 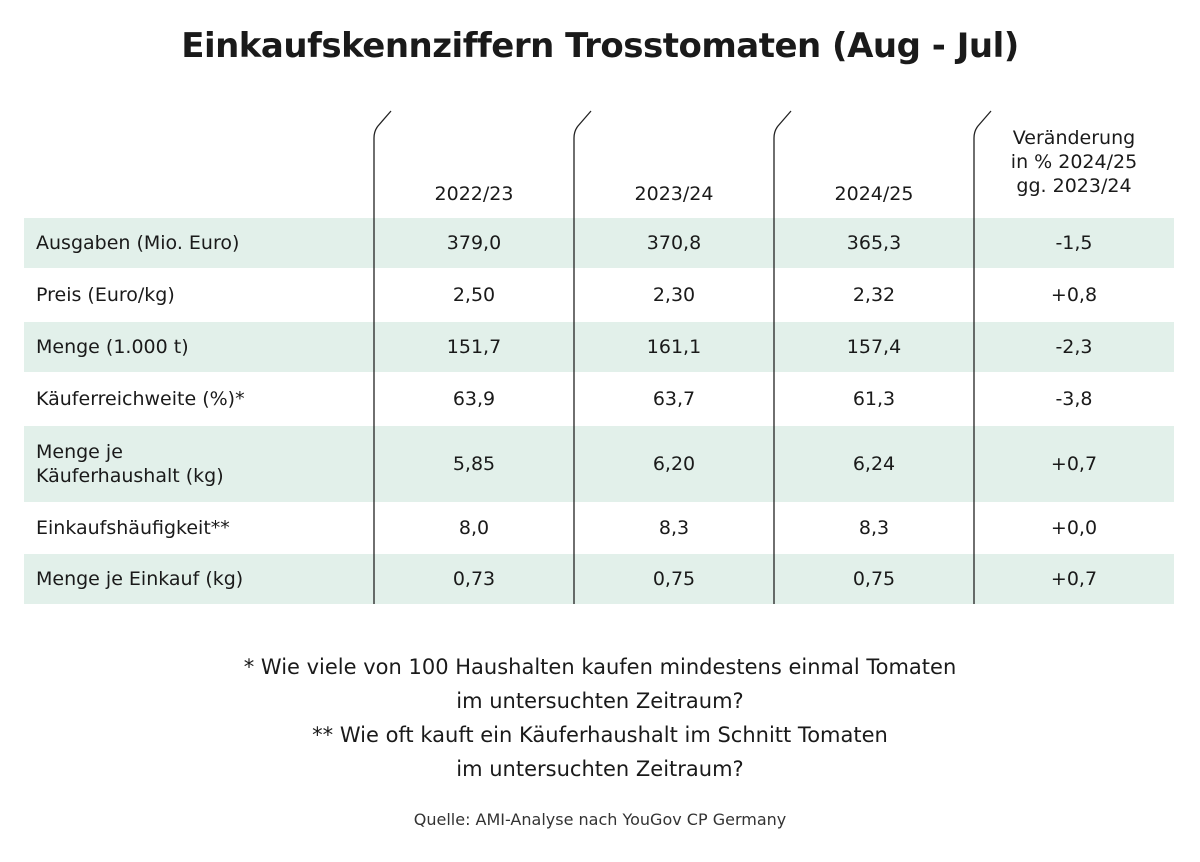 I want to click on column-header: 2023/24, so click(x=674, y=194).